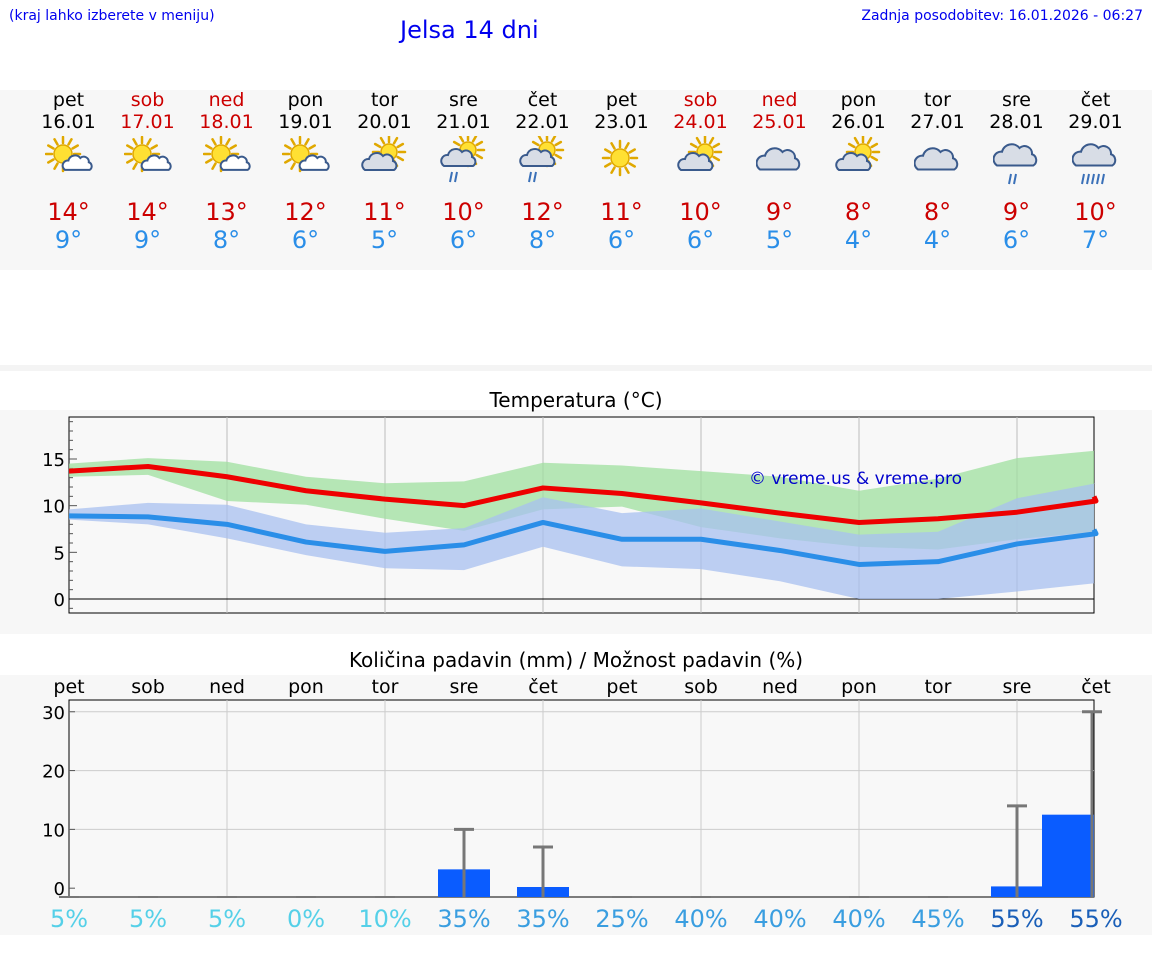 Image resolution: width=1152 pixels, height=975 pixels. What do you see at coordinates (147, 122) in the screenshot?
I see `day-date: 17.01` at bounding box center [147, 122].